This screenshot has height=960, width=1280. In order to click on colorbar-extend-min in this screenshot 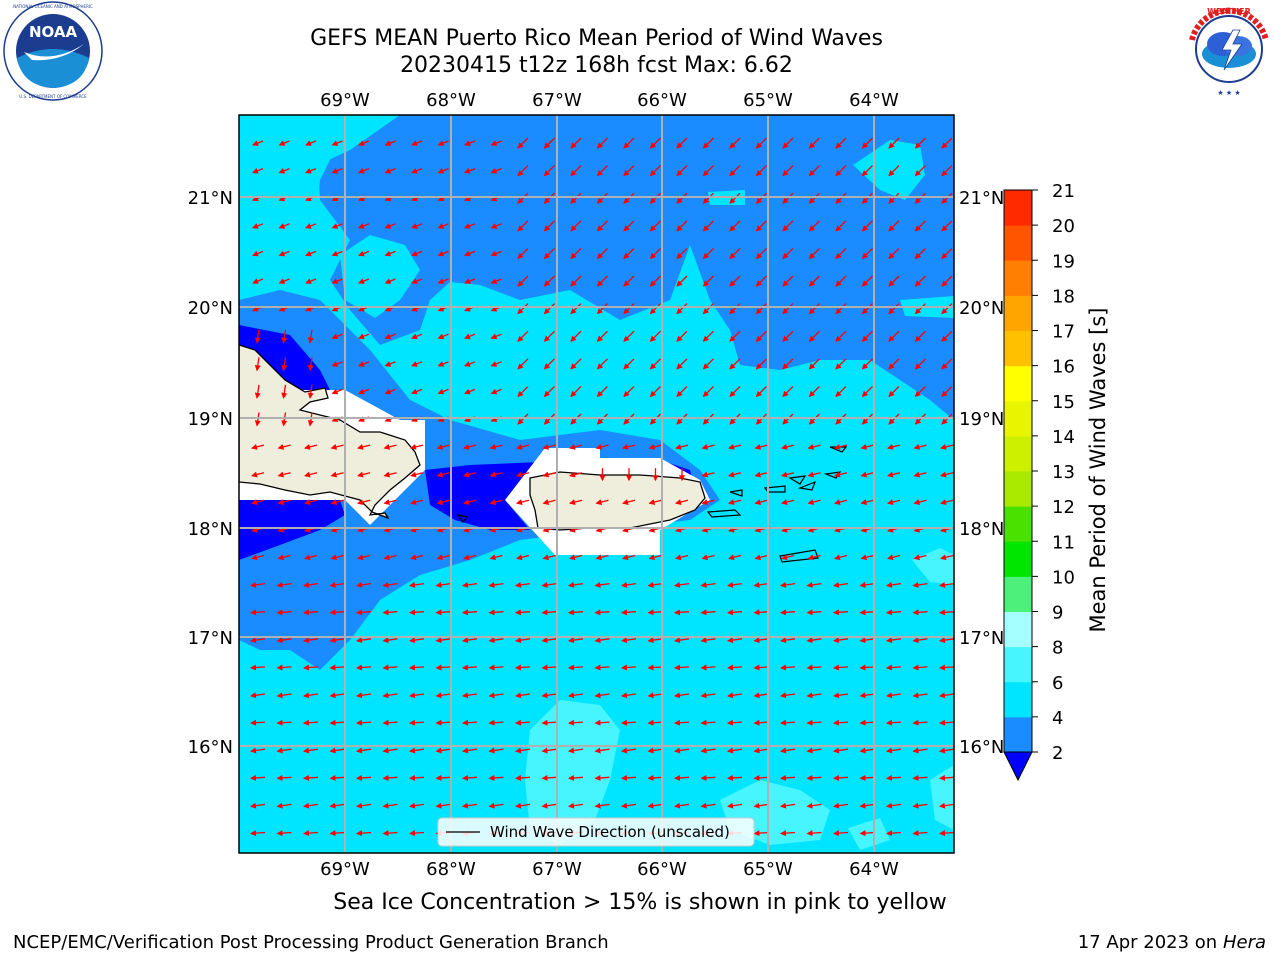, I will do `click(1018, 766)`.